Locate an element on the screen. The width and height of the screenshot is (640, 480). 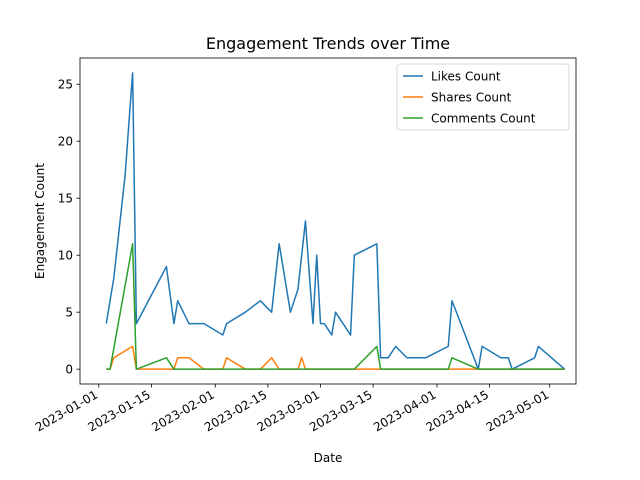
y-tick-label: 5 is located at coordinates (69, 313).